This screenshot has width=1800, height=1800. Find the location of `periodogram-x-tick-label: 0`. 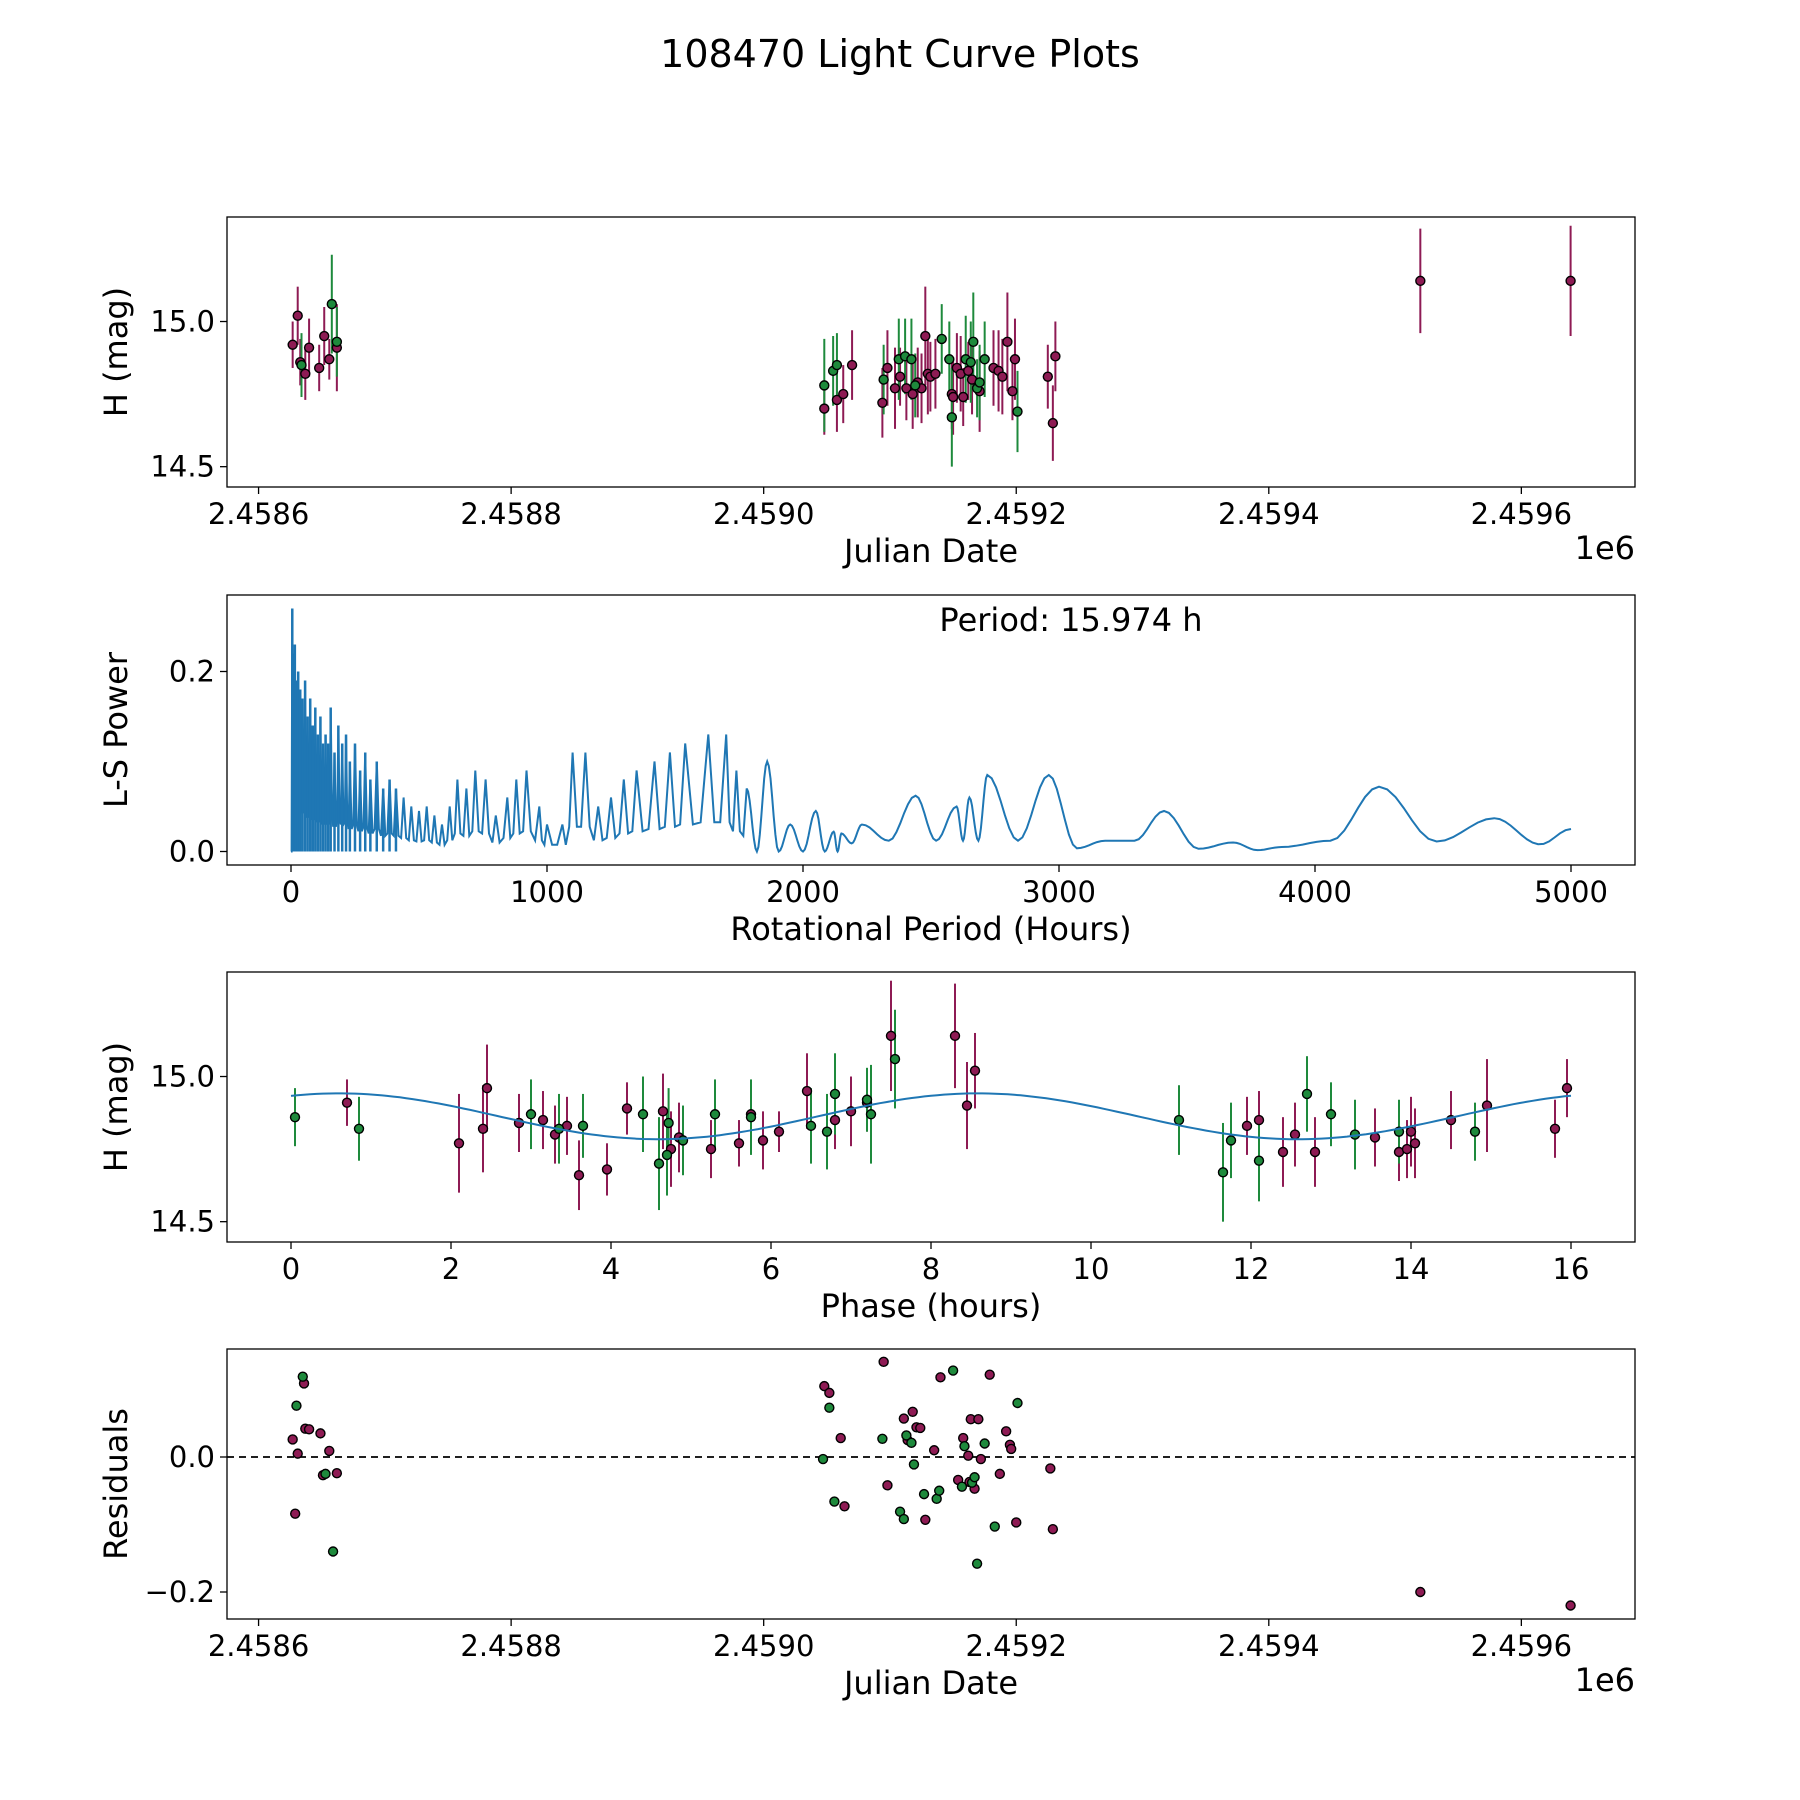

periodogram-x-tick-label: 0 is located at coordinates (291, 892).